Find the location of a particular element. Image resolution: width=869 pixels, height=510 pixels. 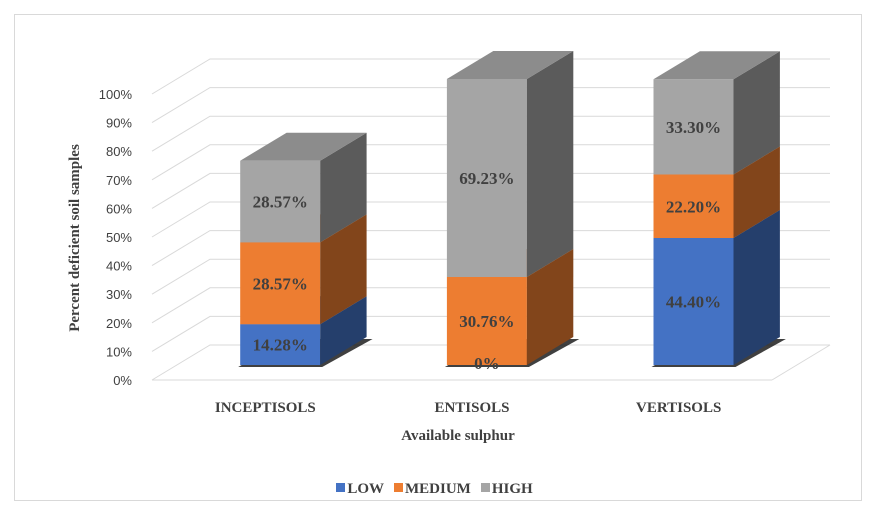

bar-side-face is located at coordinates (550, 164).